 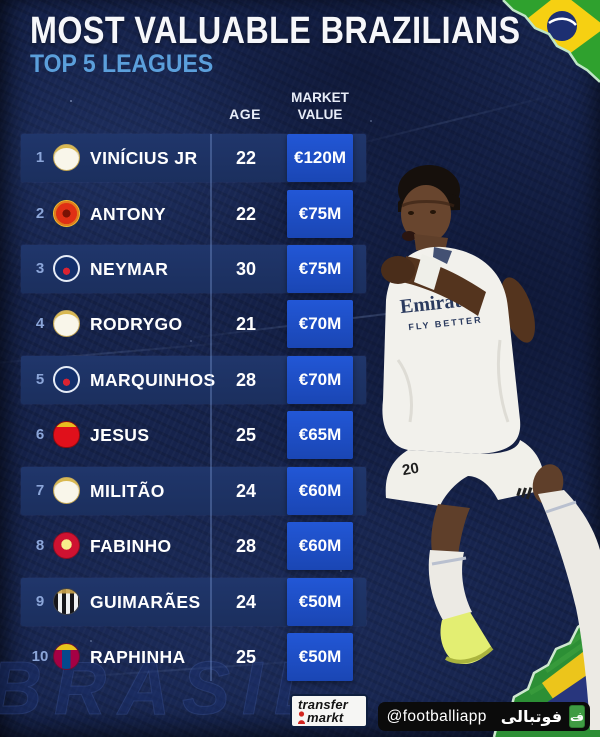 What do you see at coordinates (40, 656) in the screenshot?
I see `rank: 10` at bounding box center [40, 656].